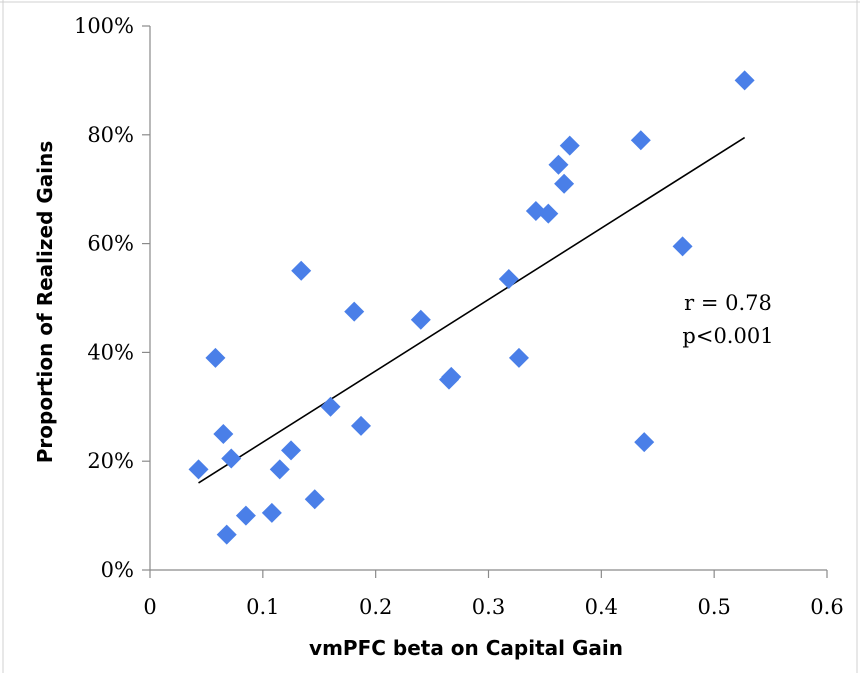 The height and width of the screenshot is (673, 860). I want to click on y-tick-label: 100%, so click(104, 26).